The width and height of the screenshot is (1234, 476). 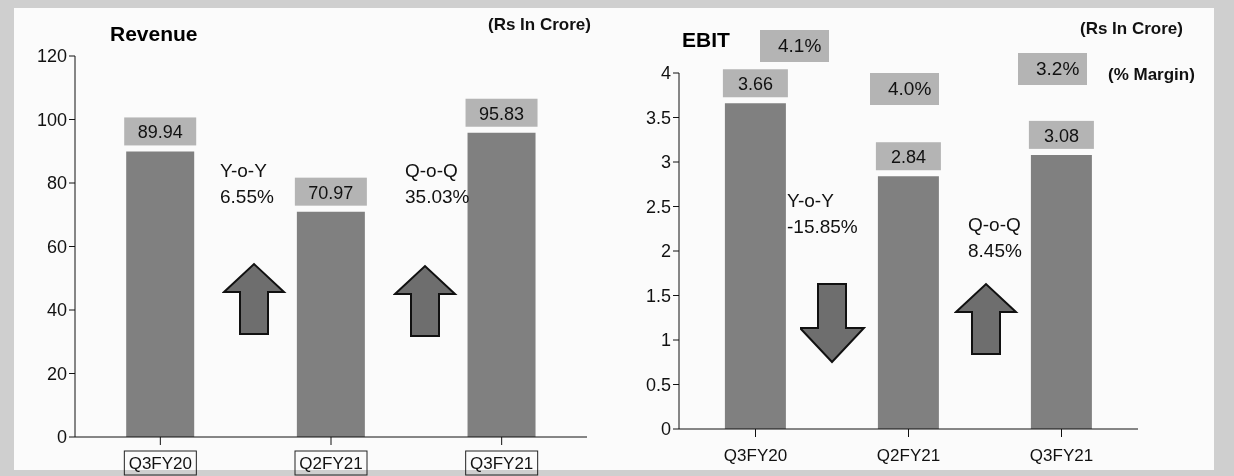 What do you see at coordinates (822, 214) in the screenshot?
I see `annotation: Y-o-Y -15.85%` at bounding box center [822, 214].